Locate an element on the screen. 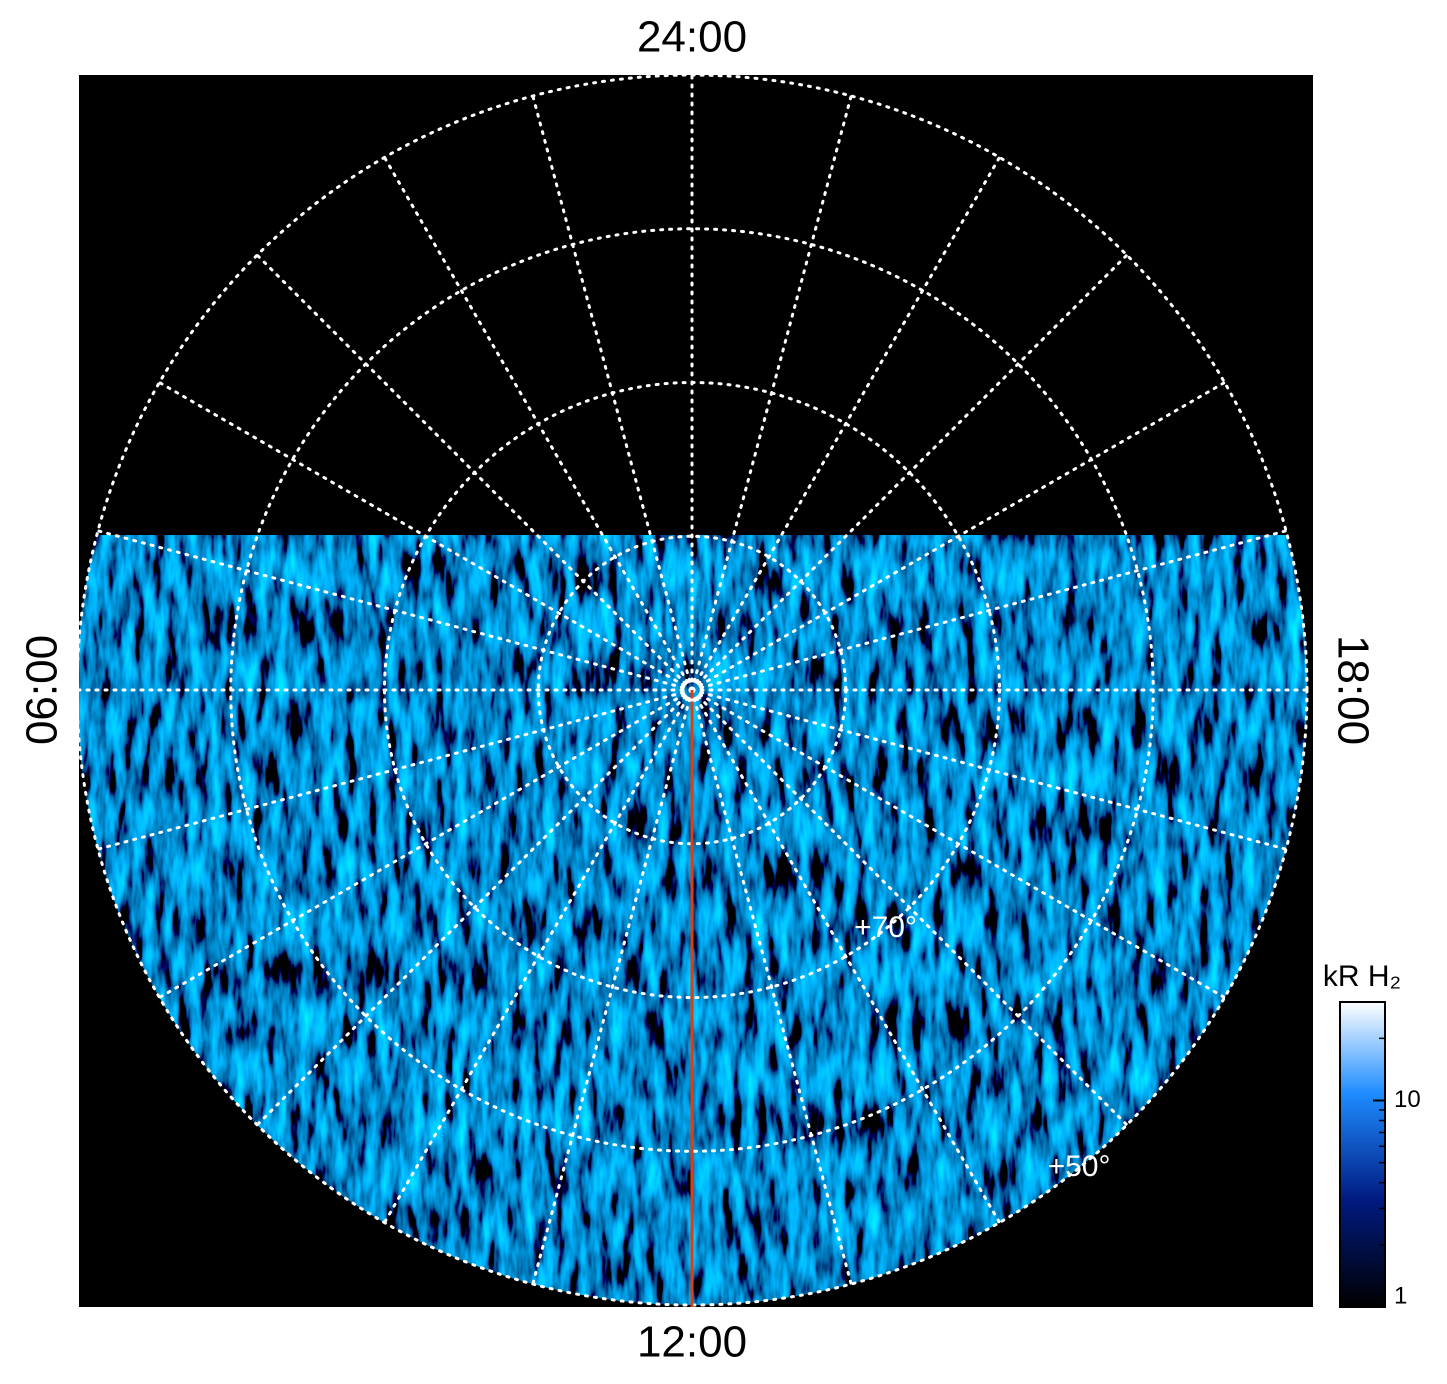  colorbar is located at coordinates (1362, 1154).